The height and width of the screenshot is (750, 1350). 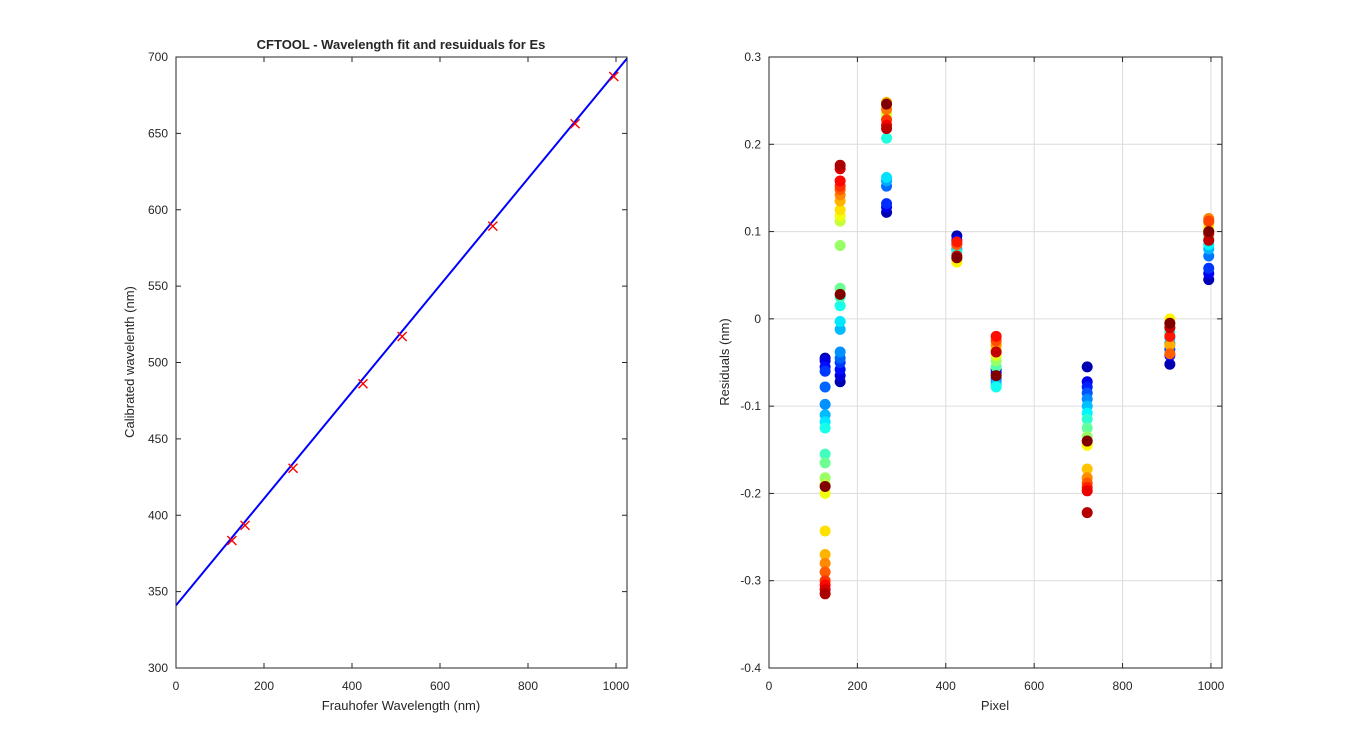 What do you see at coordinates (1123, 686) in the screenshot?
I see `residuals-x-tick-label: 800` at bounding box center [1123, 686].